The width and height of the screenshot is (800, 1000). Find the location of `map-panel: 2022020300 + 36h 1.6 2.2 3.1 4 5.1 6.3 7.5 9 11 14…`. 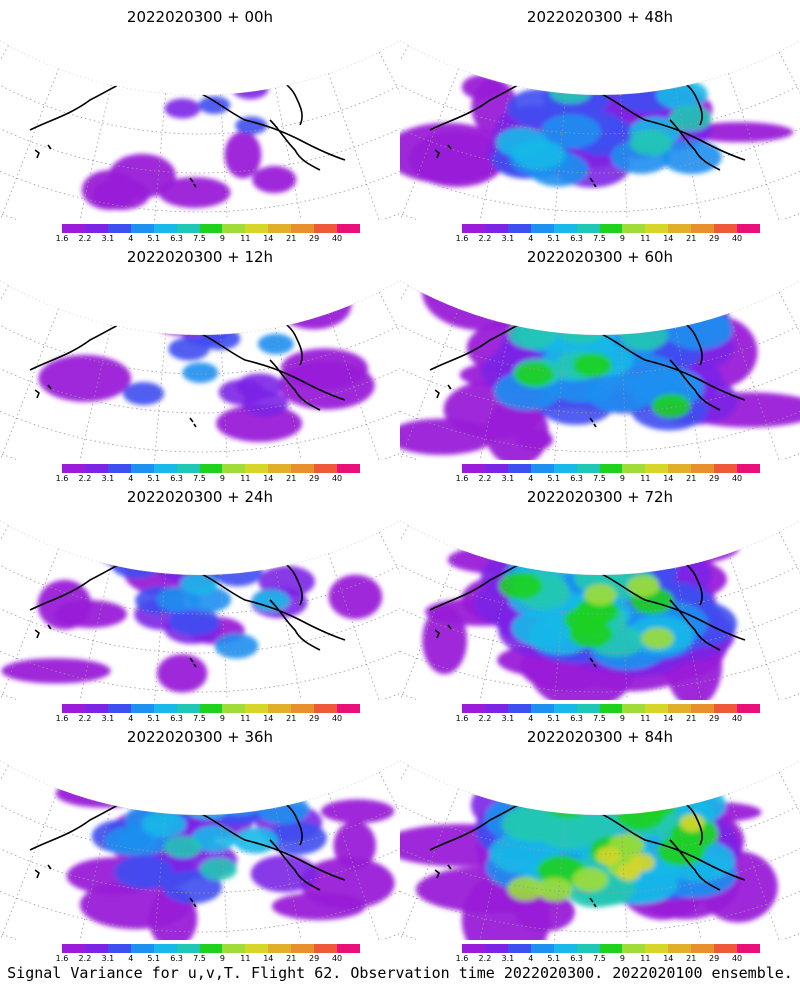

map-panel: 2022020300 + 36h 1.6 2.2 3.1 4 5.1 6.3 7.5 9 11 14… is located at coordinates (200, 841).